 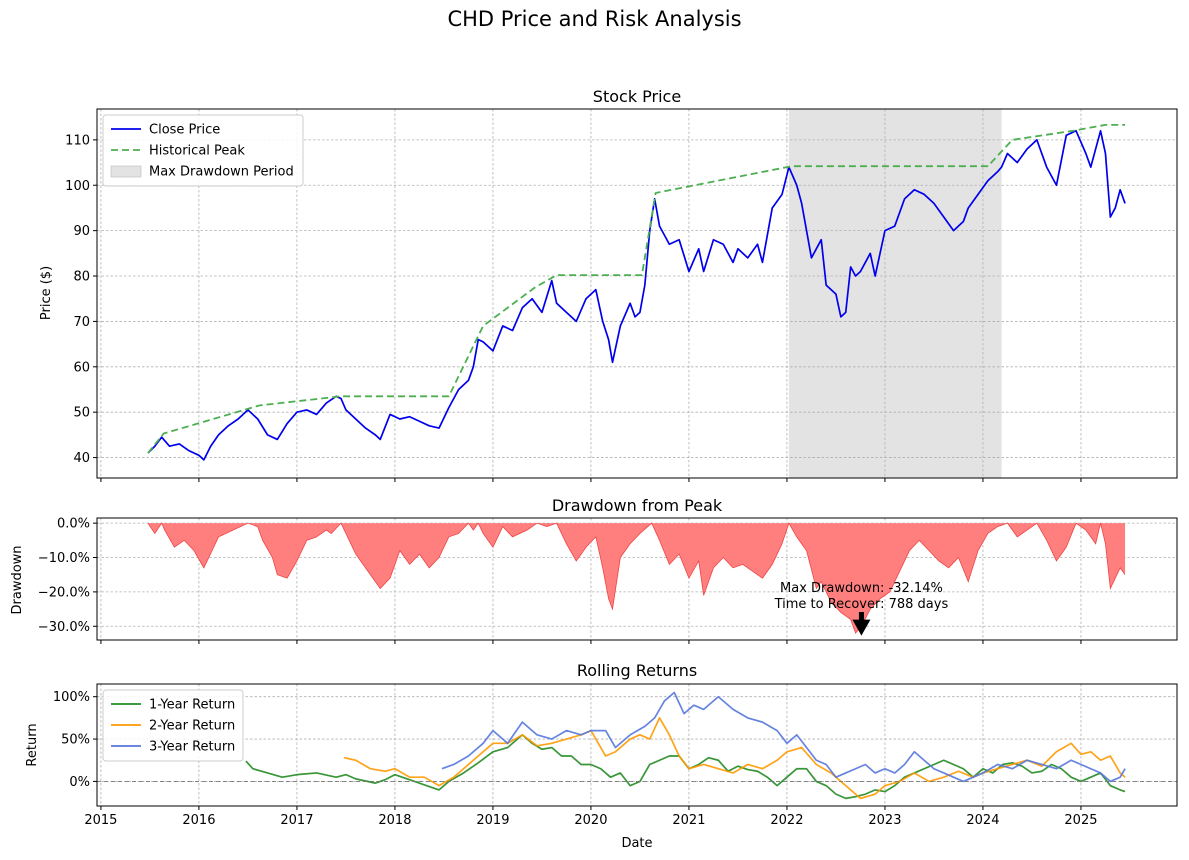 What do you see at coordinates (77, 186) in the screenshot?
I see `y-tick-label: 100` at bounding box center [77, 186].